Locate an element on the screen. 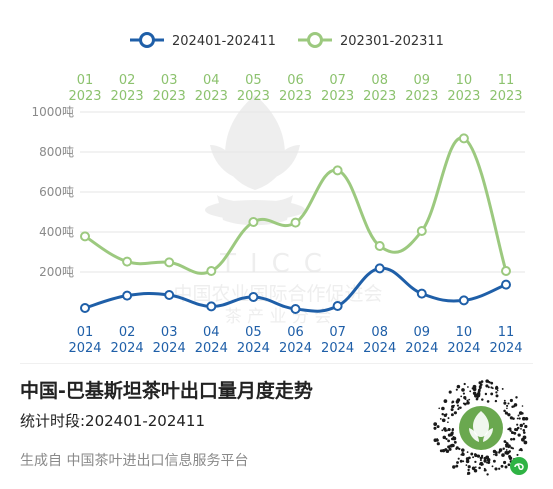 The height and width of the screenshot is (489, 553). top-axis-month: 01 is located at coordinates (85, 80).